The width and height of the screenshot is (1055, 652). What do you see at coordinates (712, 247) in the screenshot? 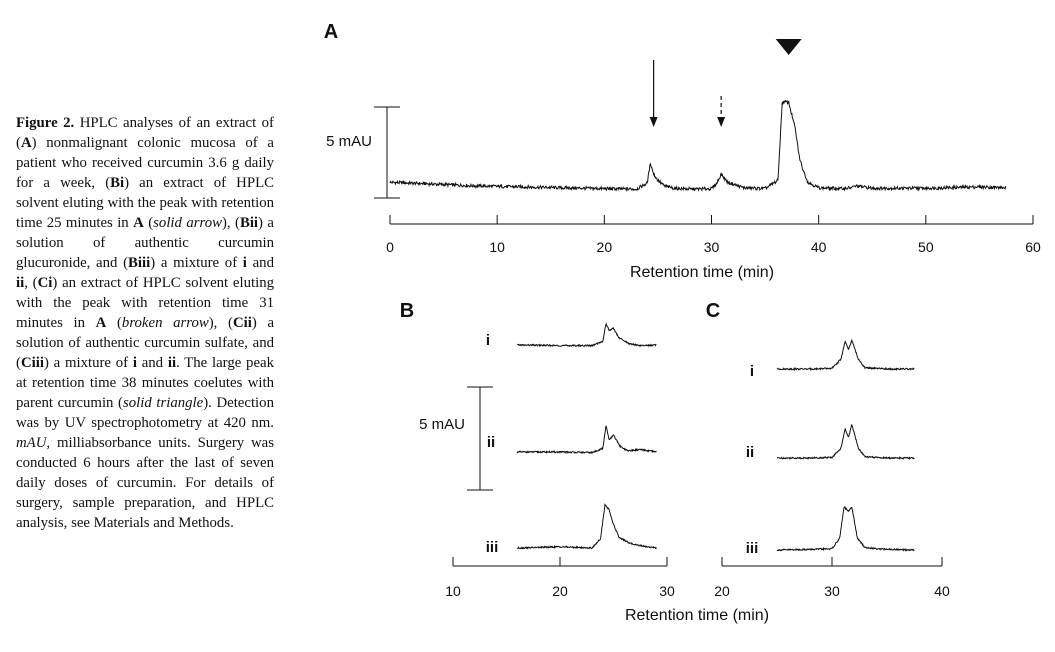
I see `panel-a-x-tick-label: 30` at bounding box center [712, 247].